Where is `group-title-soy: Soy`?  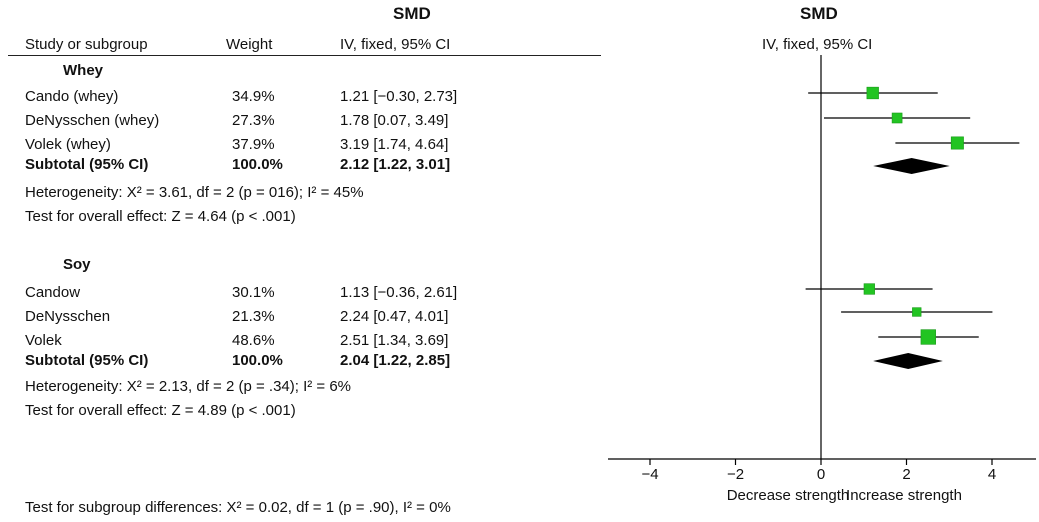
group-title-soy: Soy is located at coordinates (77, 264).